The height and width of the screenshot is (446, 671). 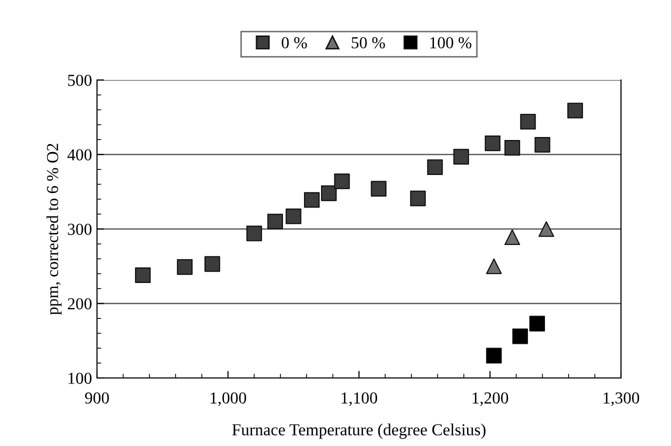 I want to click on x-tick-label: 1,100, so click(x=360, y=399).